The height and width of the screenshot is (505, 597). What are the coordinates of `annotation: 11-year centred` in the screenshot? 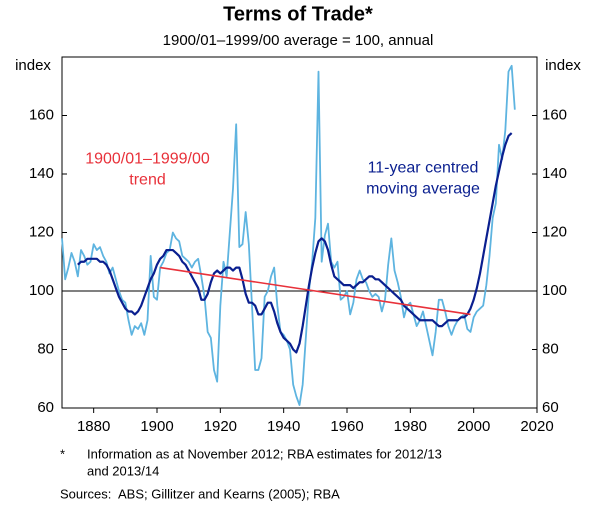 It's located at (423, 167).